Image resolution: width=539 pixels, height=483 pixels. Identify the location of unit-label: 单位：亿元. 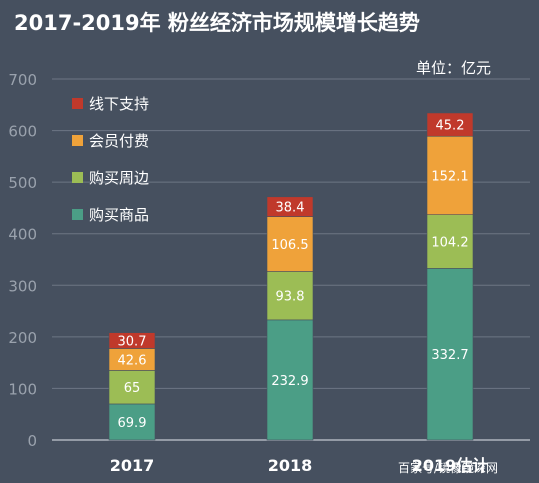
(453, 68).